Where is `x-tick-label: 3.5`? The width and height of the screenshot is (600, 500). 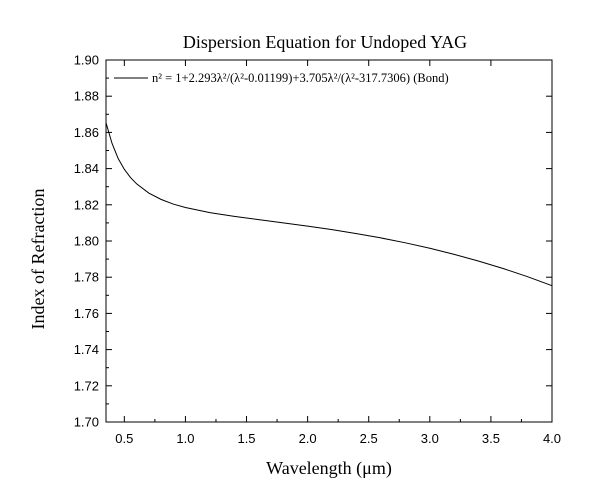 x-tick-label: 3.5 is located at coordinates (491, 438).